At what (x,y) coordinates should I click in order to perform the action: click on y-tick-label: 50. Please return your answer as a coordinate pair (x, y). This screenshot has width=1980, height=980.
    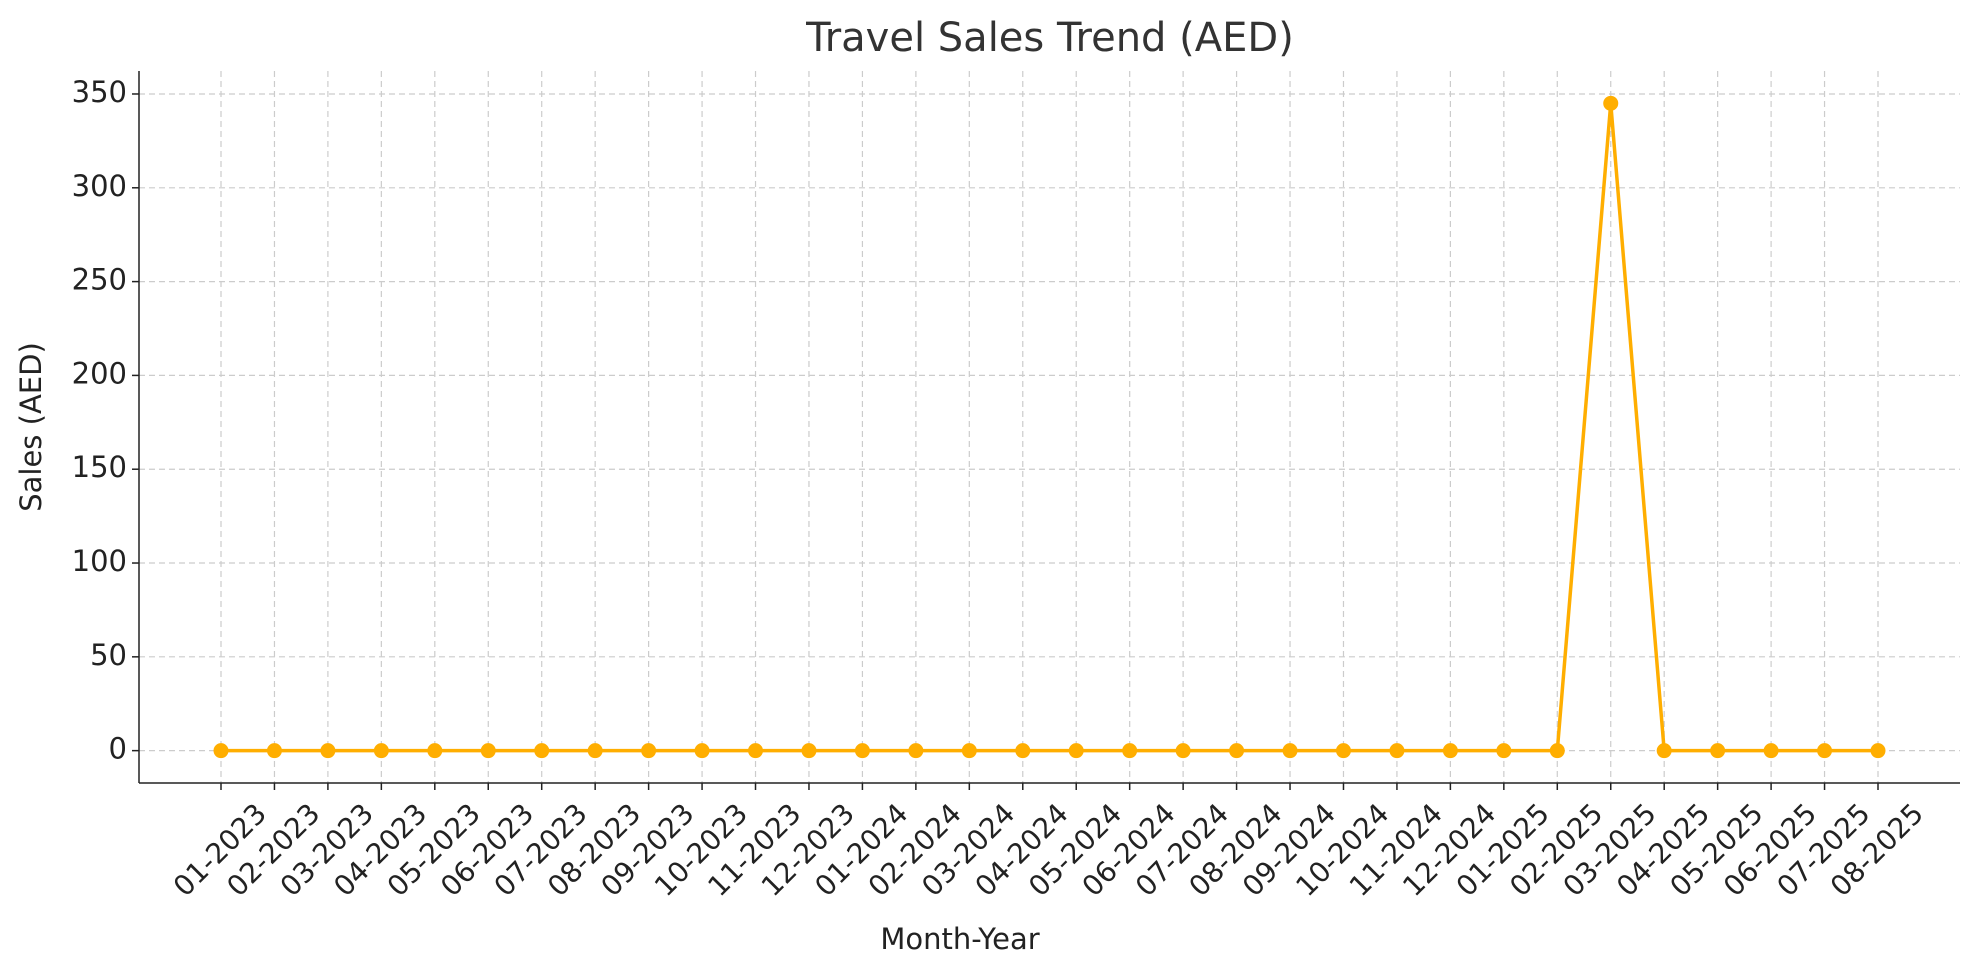
    Looking at the image, I should click on (108, 655).